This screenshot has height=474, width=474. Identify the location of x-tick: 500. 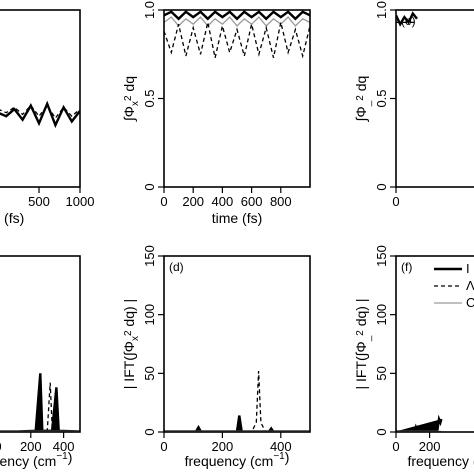
(39, 198).